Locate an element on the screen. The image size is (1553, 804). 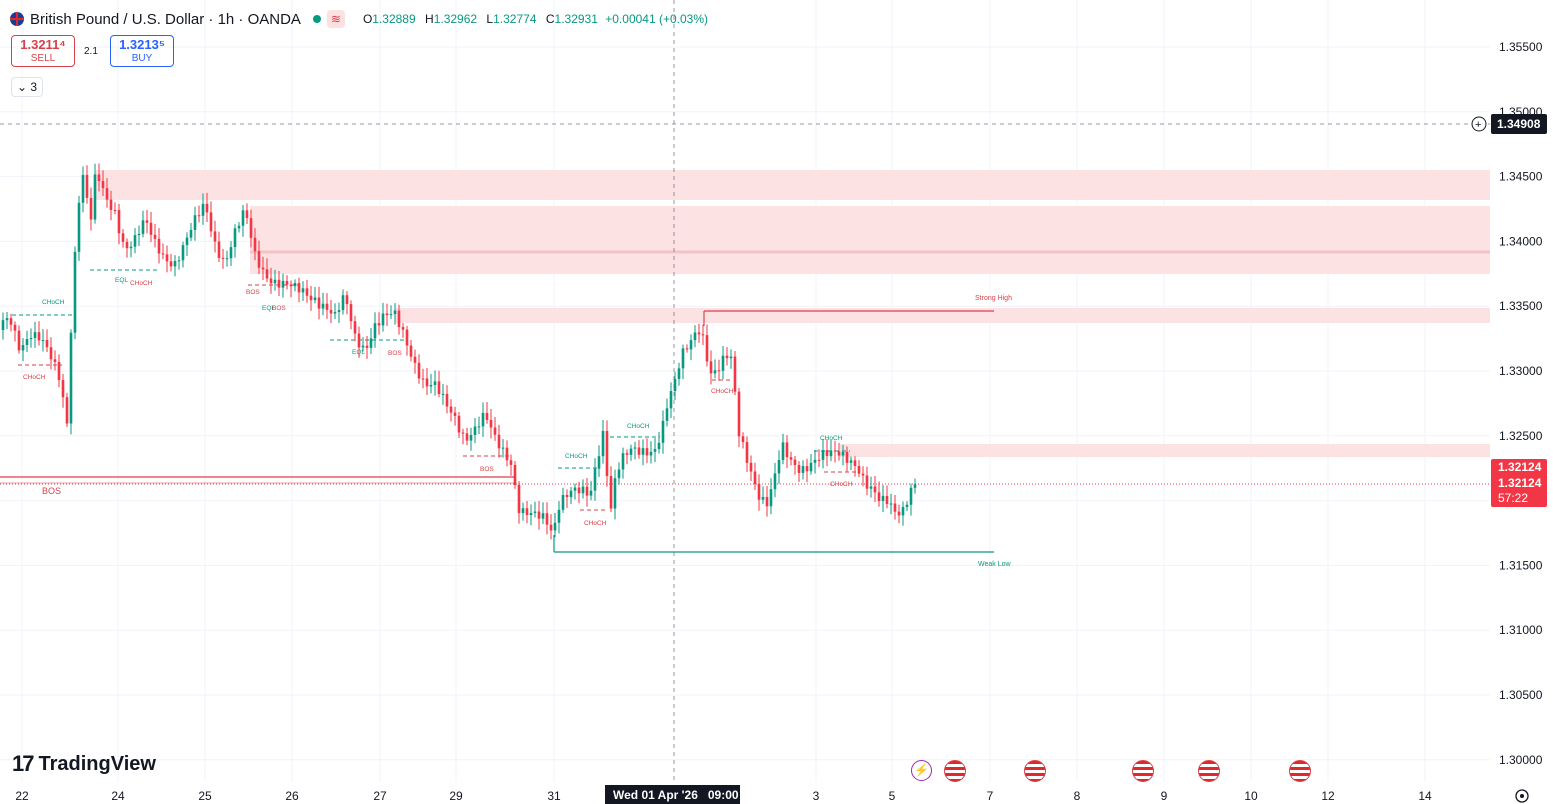
add-alert-icon is located at coordinates (1479, 124).